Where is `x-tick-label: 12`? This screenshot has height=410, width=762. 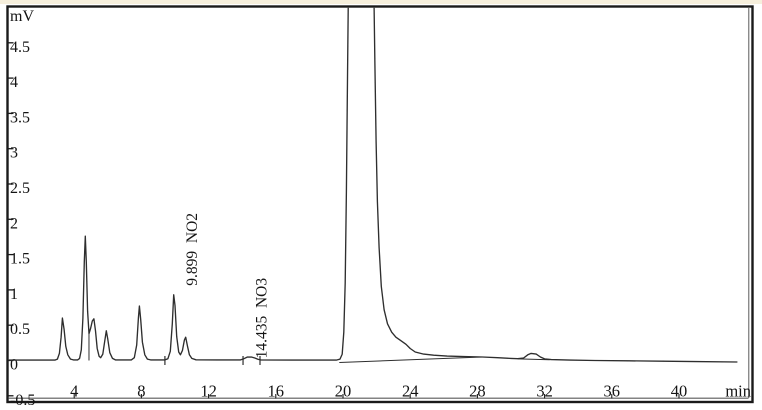
x-tick-label: 12 is located at coordinates (208, 391).